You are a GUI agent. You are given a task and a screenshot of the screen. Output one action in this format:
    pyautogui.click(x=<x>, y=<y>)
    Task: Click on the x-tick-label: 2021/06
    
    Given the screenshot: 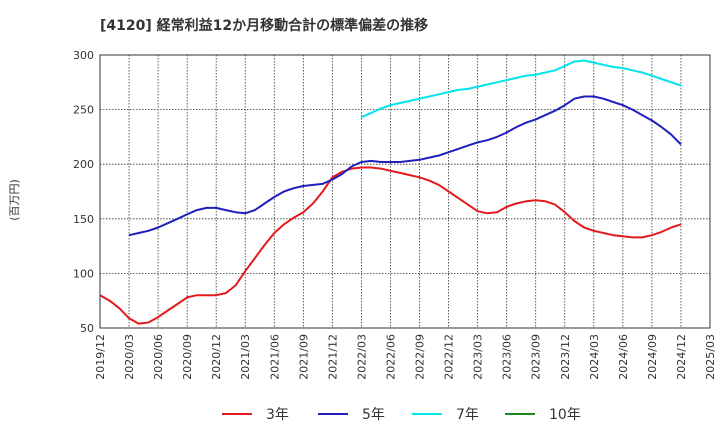 What is the action you would take?
    pyautogui.click(x=274, y=357)
    